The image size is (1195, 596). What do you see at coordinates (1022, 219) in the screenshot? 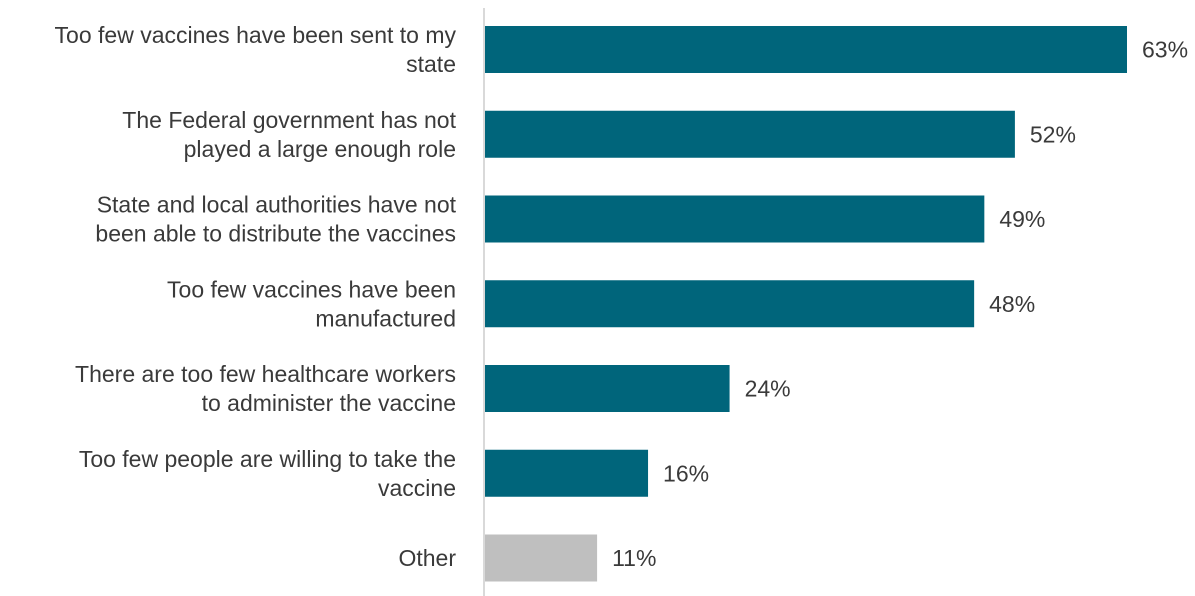
I see `value-label-2: 49%` at bounding box center [1022, 219].